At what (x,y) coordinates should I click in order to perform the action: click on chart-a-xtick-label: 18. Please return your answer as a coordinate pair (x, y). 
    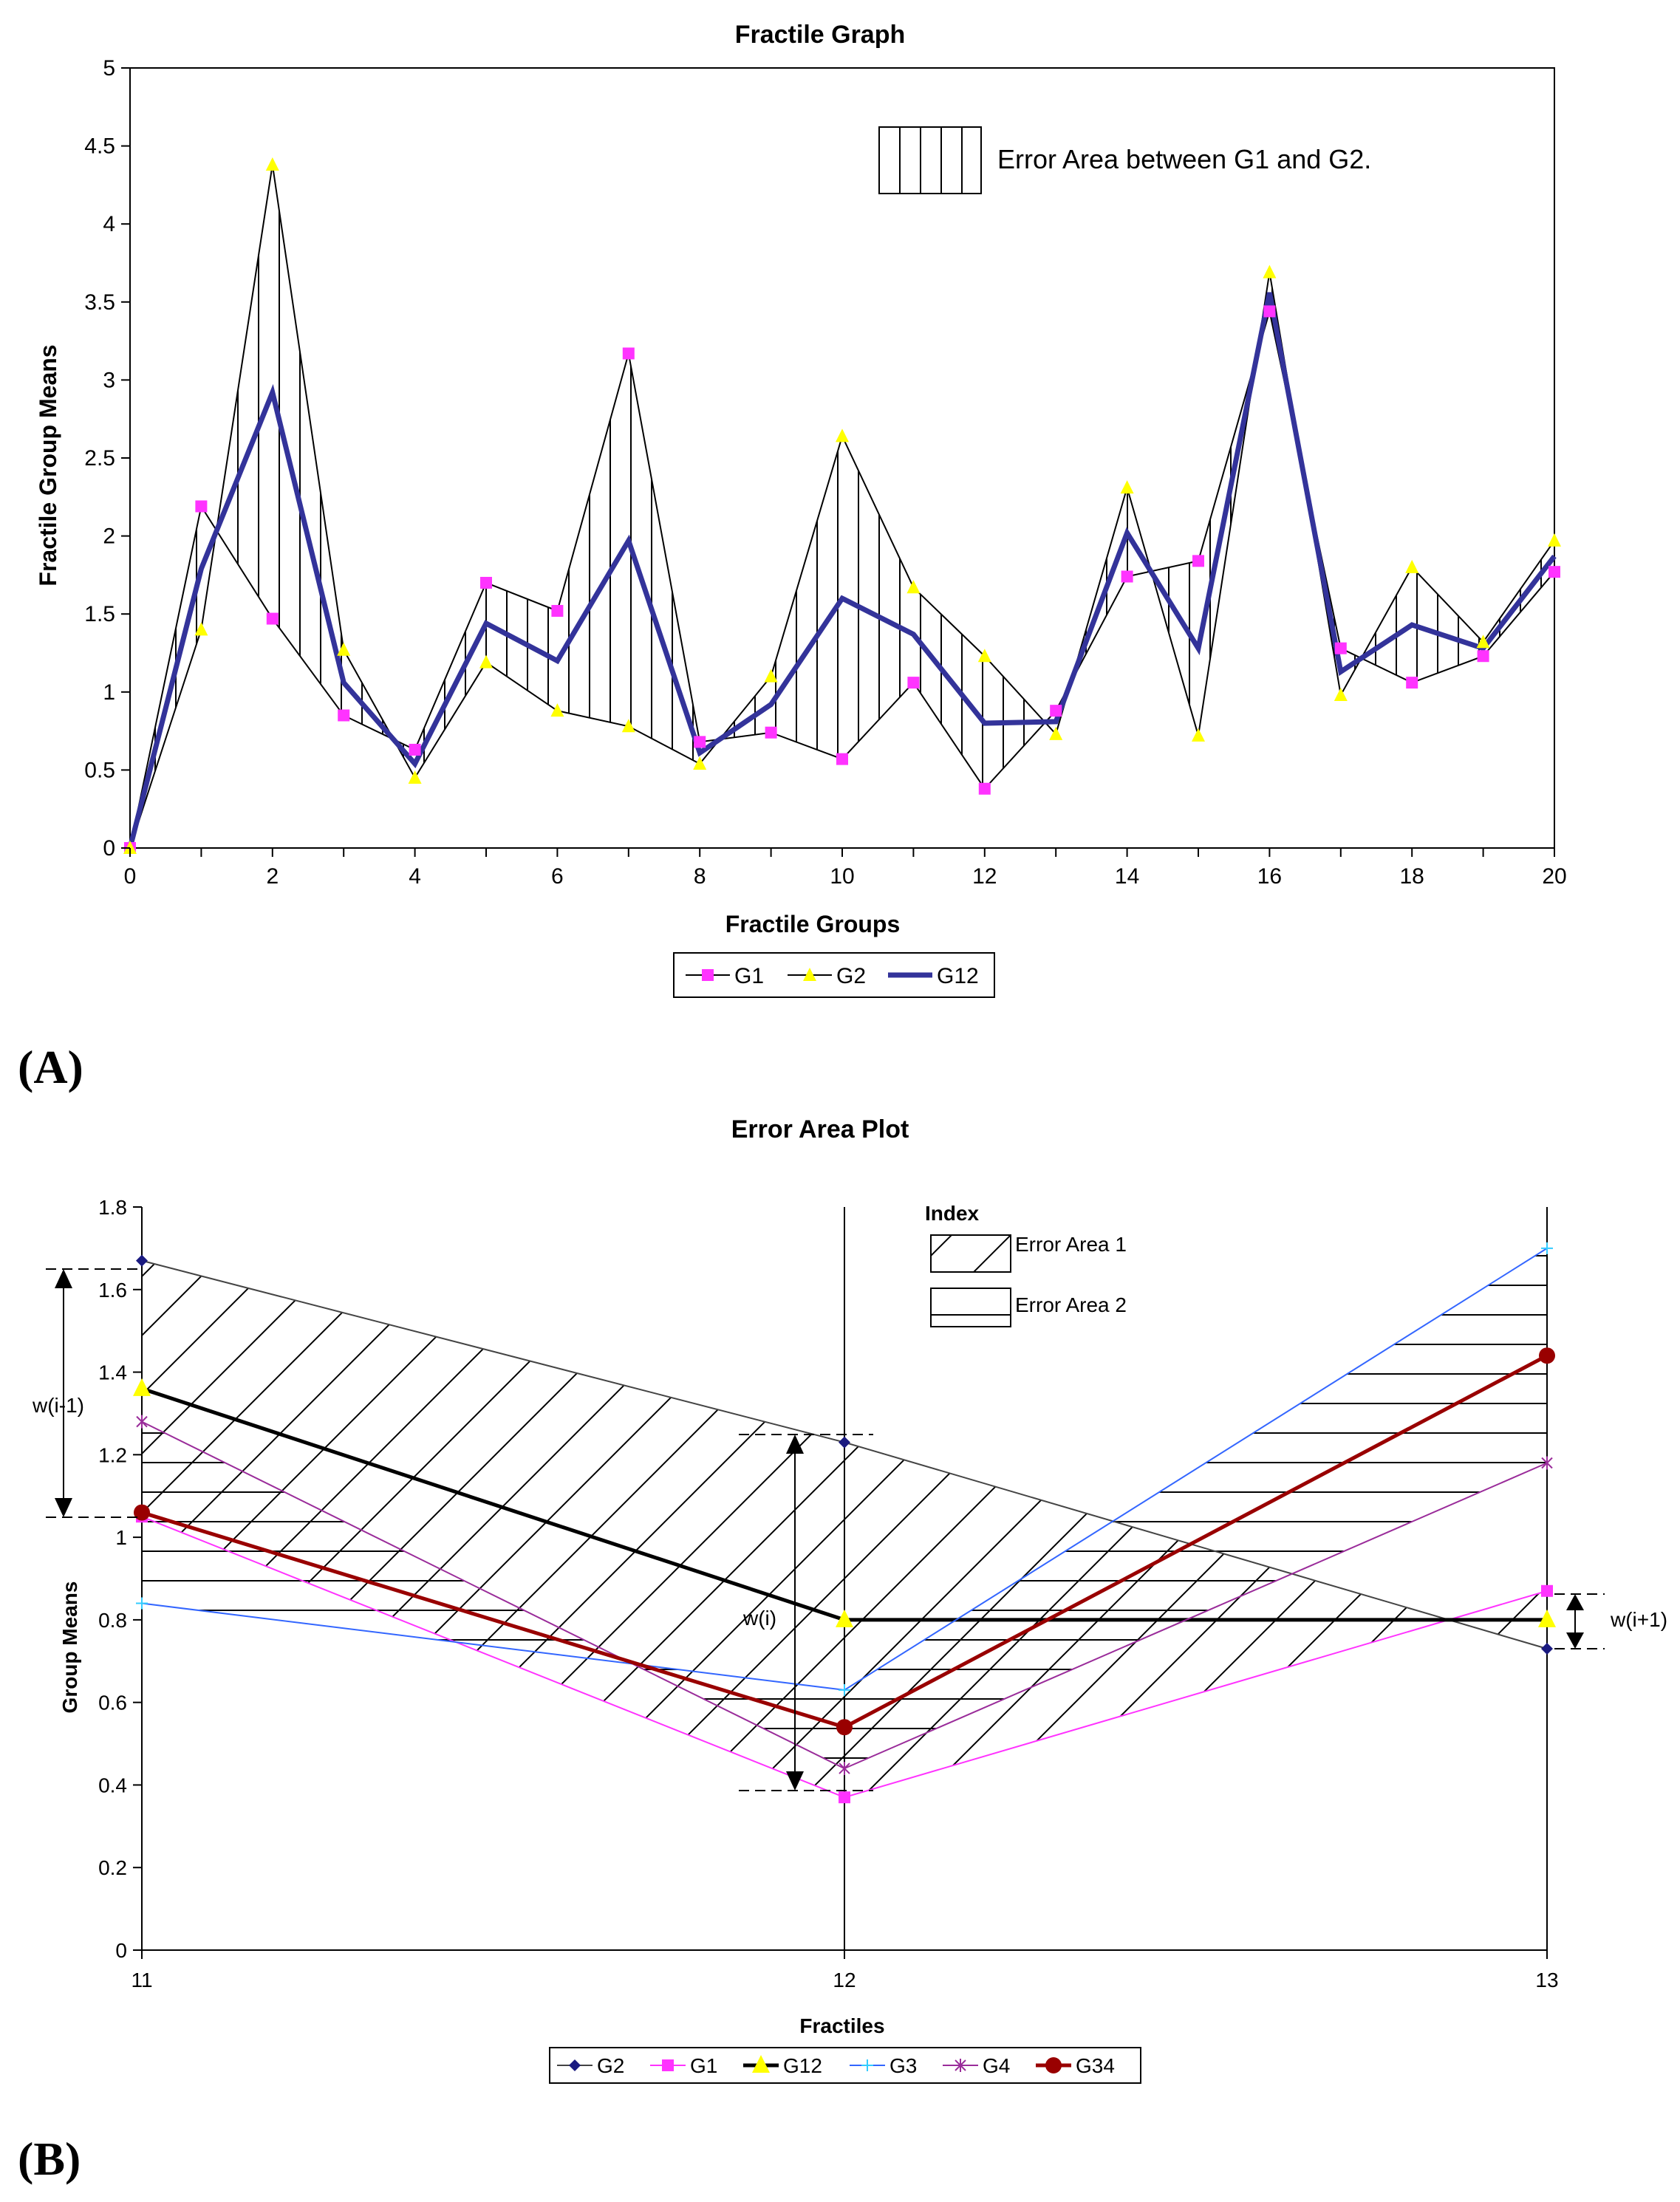
    Looking at the image, I should click on (1412, 876).